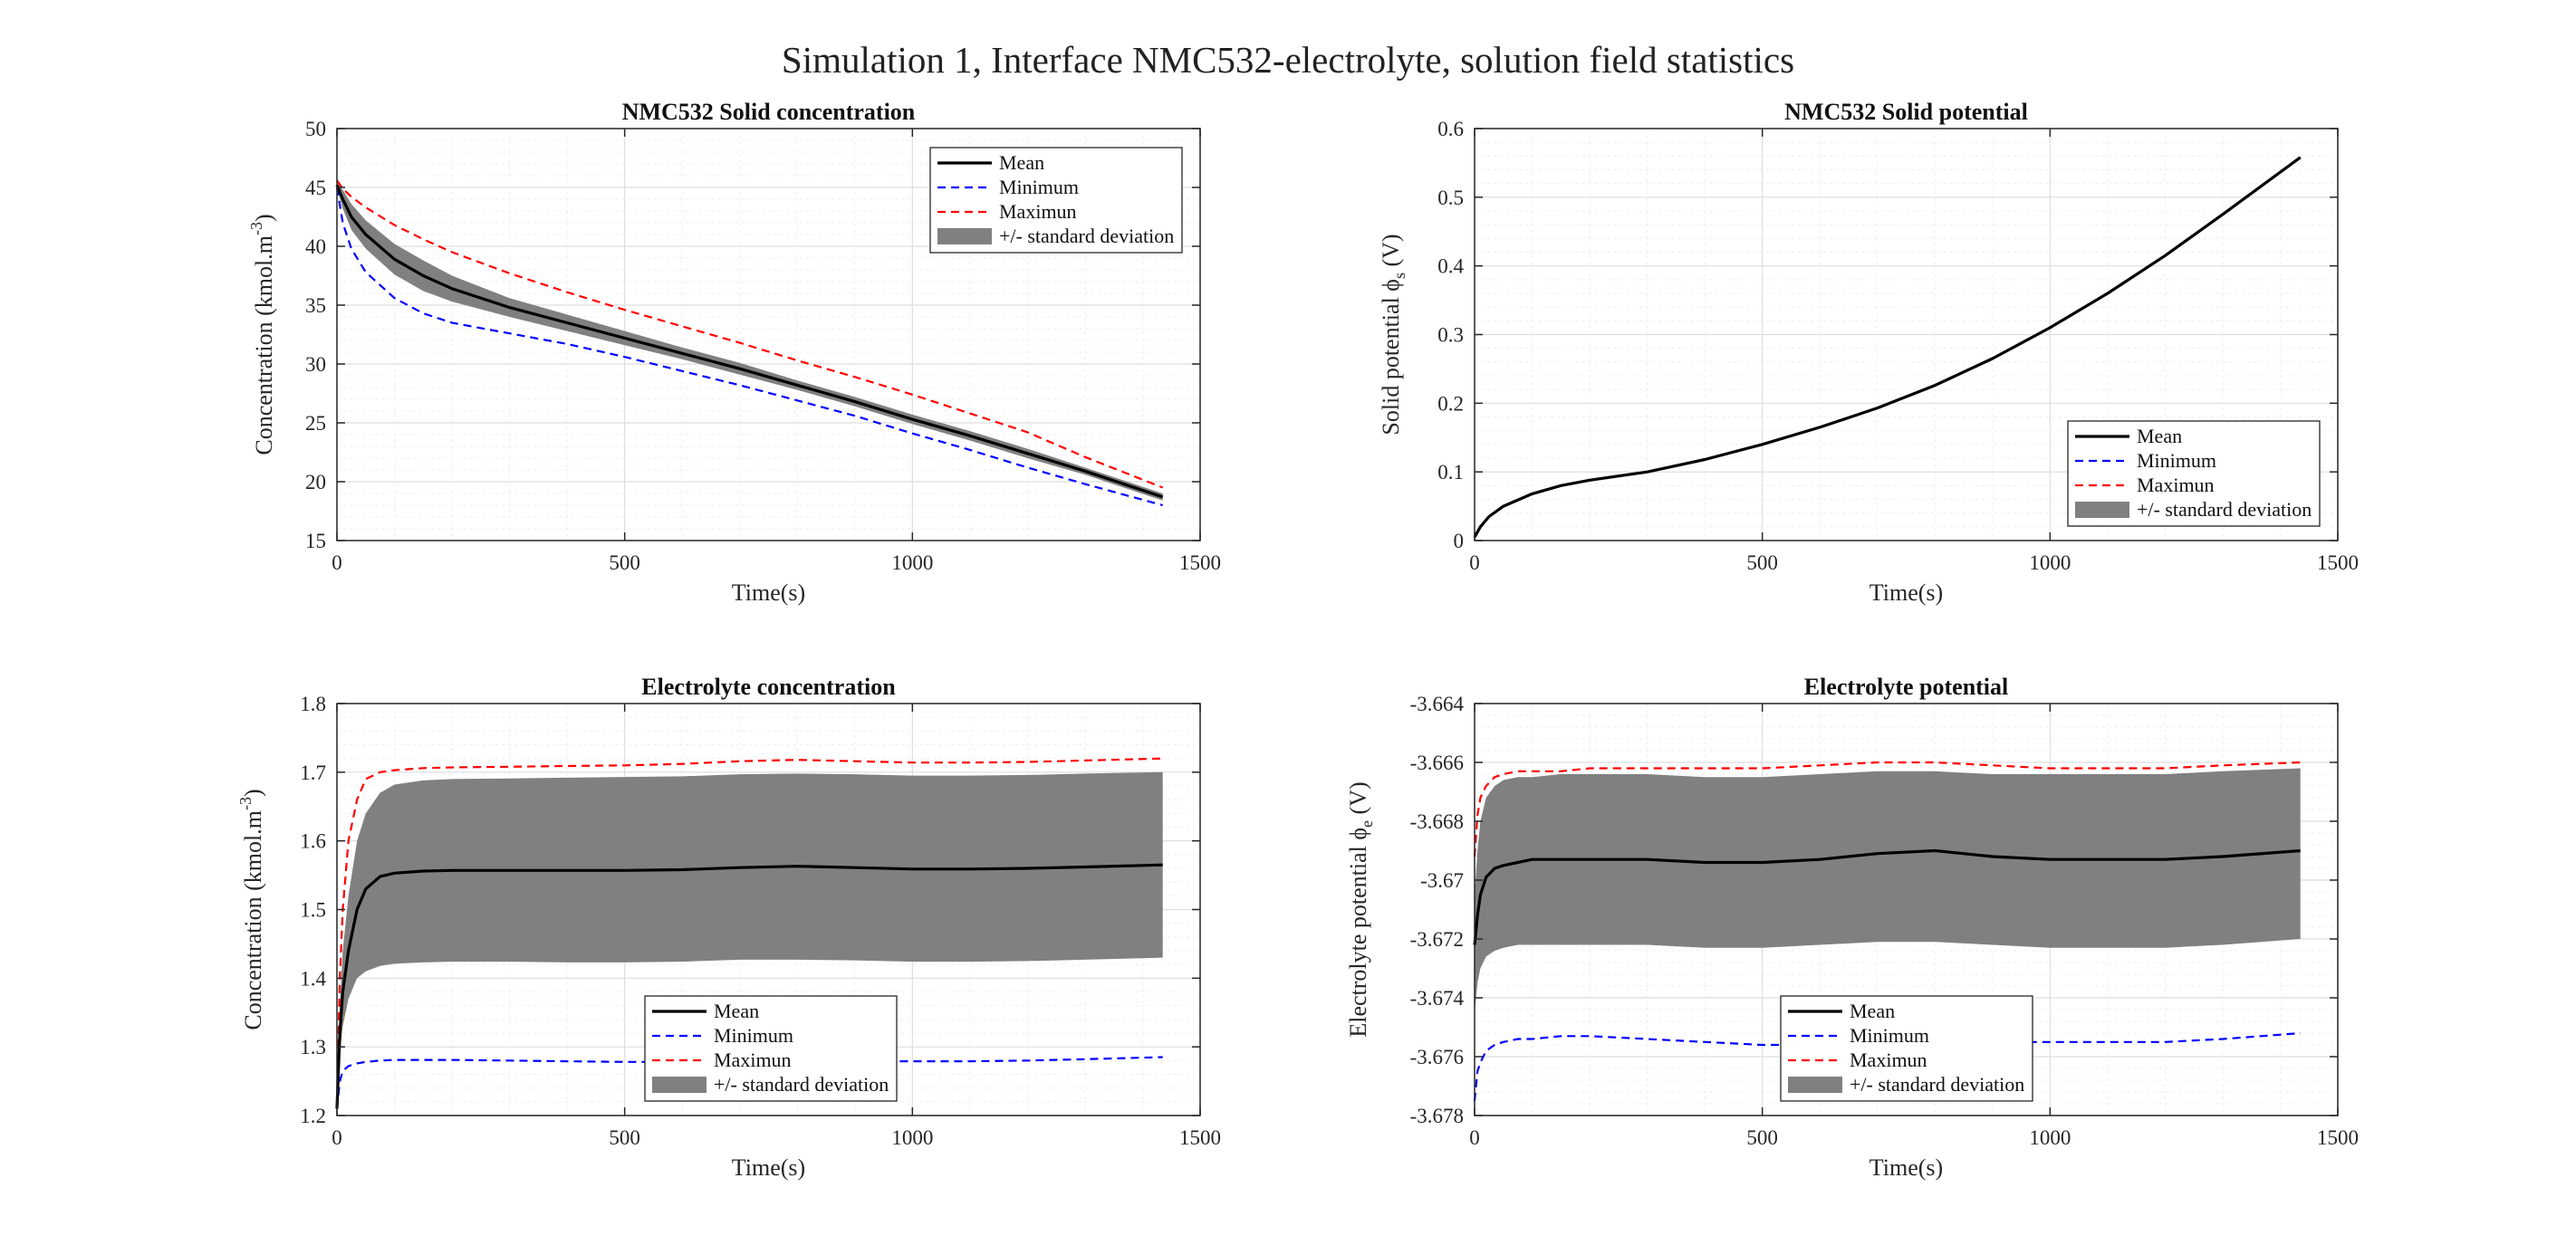 The height and width of the screenshot is (1245, 2576). Describe the element at coordinates (1393, 334) in the screenshot. I see `y-axis-label: Solid potential ϕs (V)` at that location.